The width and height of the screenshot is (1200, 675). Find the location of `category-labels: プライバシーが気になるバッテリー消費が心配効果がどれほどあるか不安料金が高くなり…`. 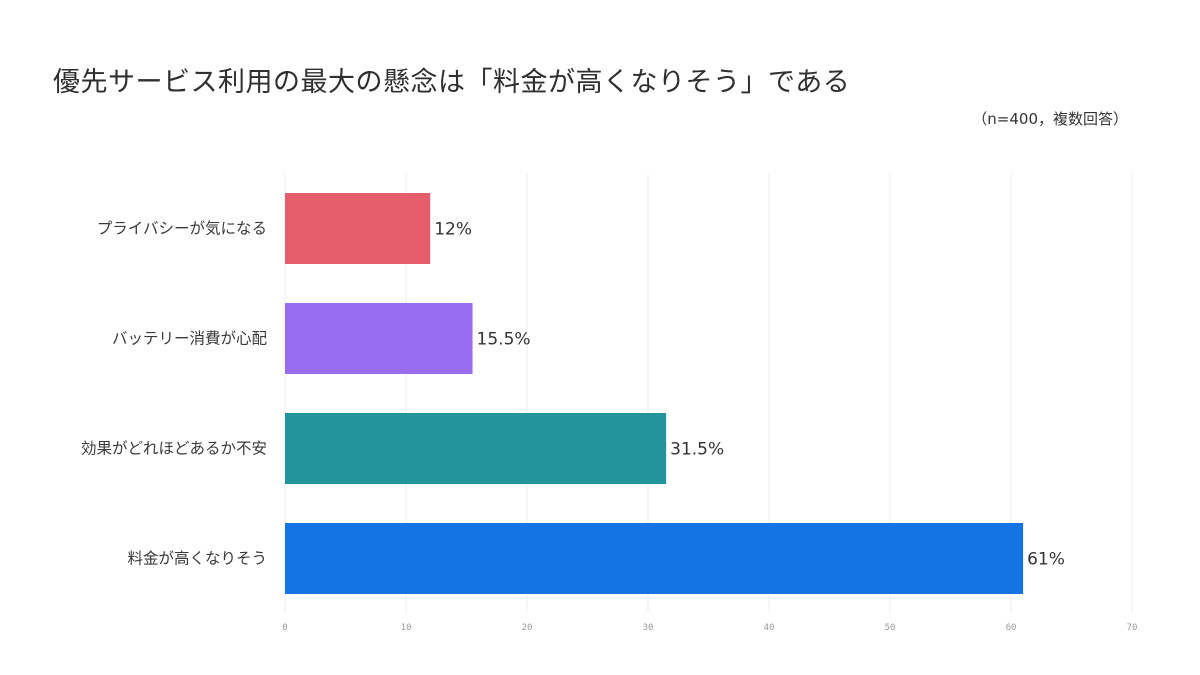

category-labels: プライバシーが気になるバッテリー消費が心配効果がどれほどあるか不安料金が高くなり… is located at coordinates (174, 394).